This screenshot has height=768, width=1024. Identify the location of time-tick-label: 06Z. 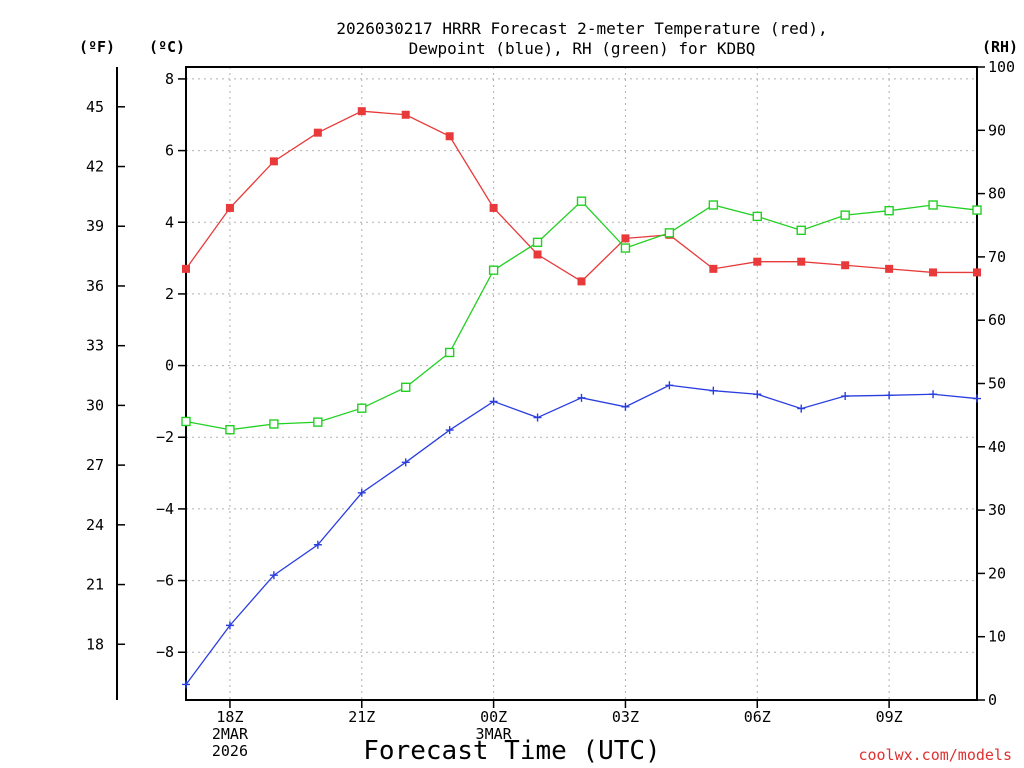
(757, 717).